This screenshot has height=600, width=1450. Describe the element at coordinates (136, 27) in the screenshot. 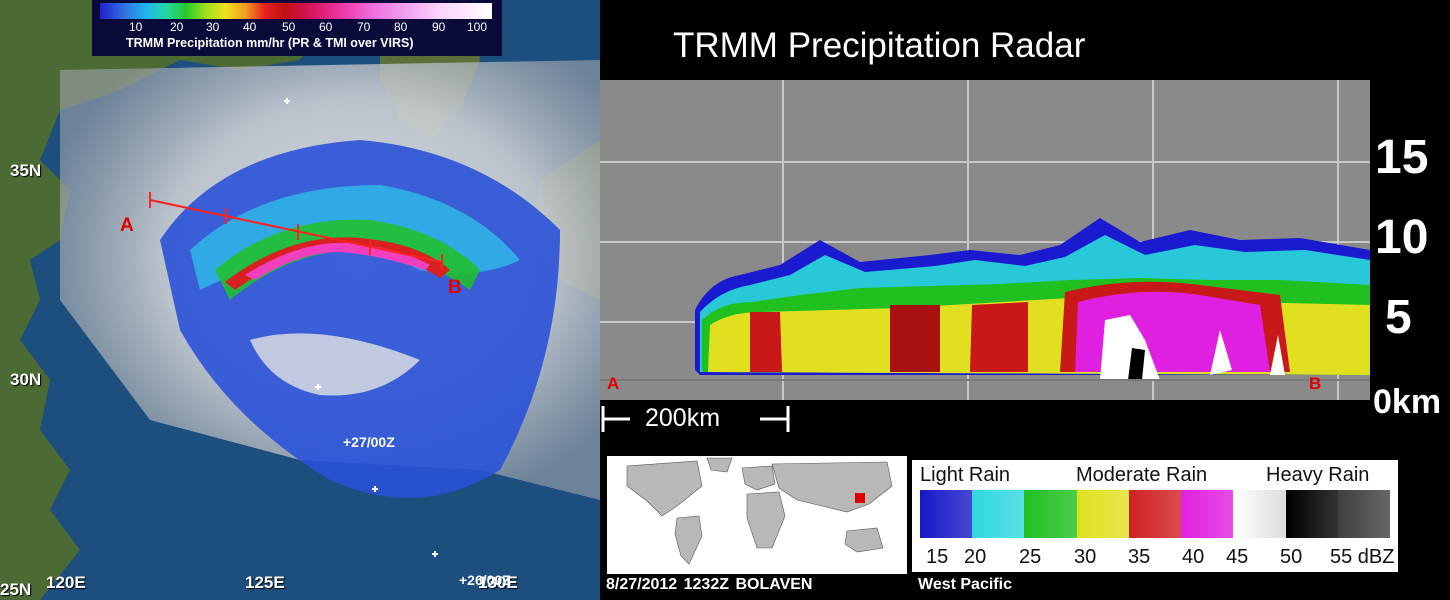

I see `cbar-tick: 10` at that location.